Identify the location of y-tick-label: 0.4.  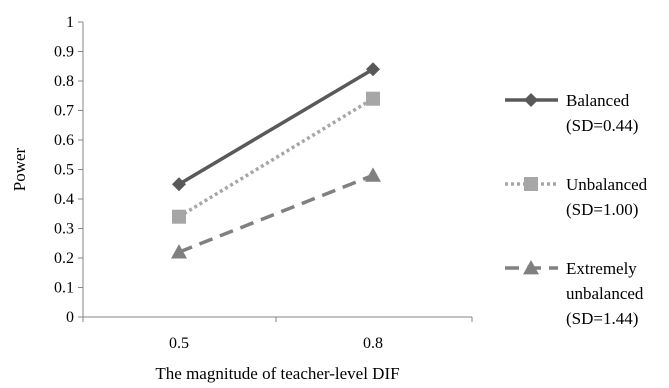
(64, 199).